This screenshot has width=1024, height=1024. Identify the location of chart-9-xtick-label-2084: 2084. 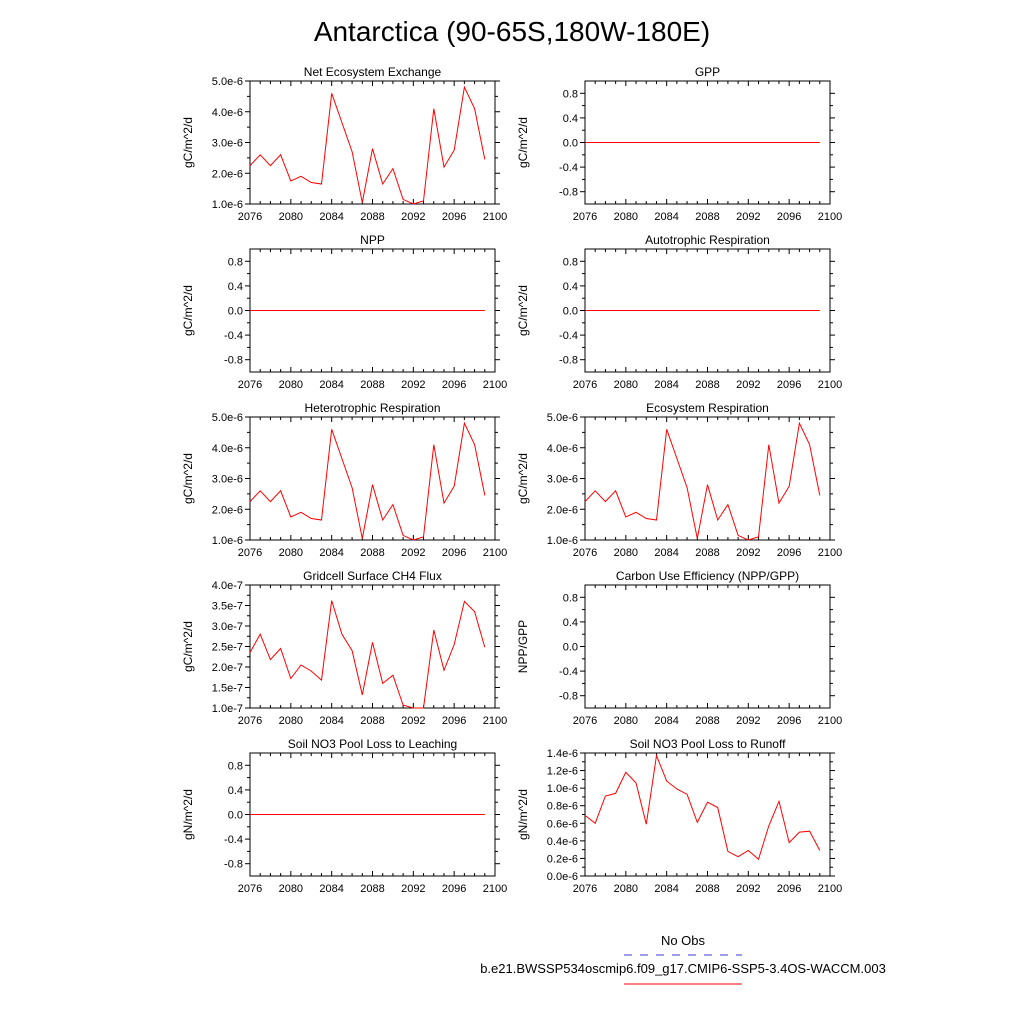
(331, 889).